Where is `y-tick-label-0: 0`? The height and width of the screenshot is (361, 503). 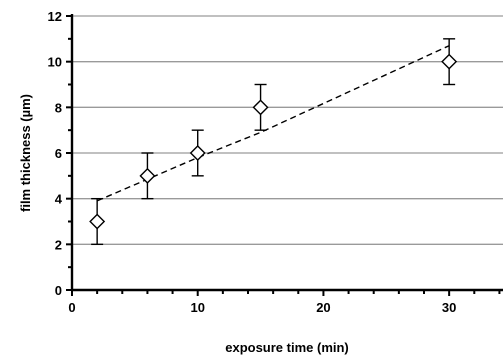 y-tick-label-0: 0 is located at coordinates (58, 290).